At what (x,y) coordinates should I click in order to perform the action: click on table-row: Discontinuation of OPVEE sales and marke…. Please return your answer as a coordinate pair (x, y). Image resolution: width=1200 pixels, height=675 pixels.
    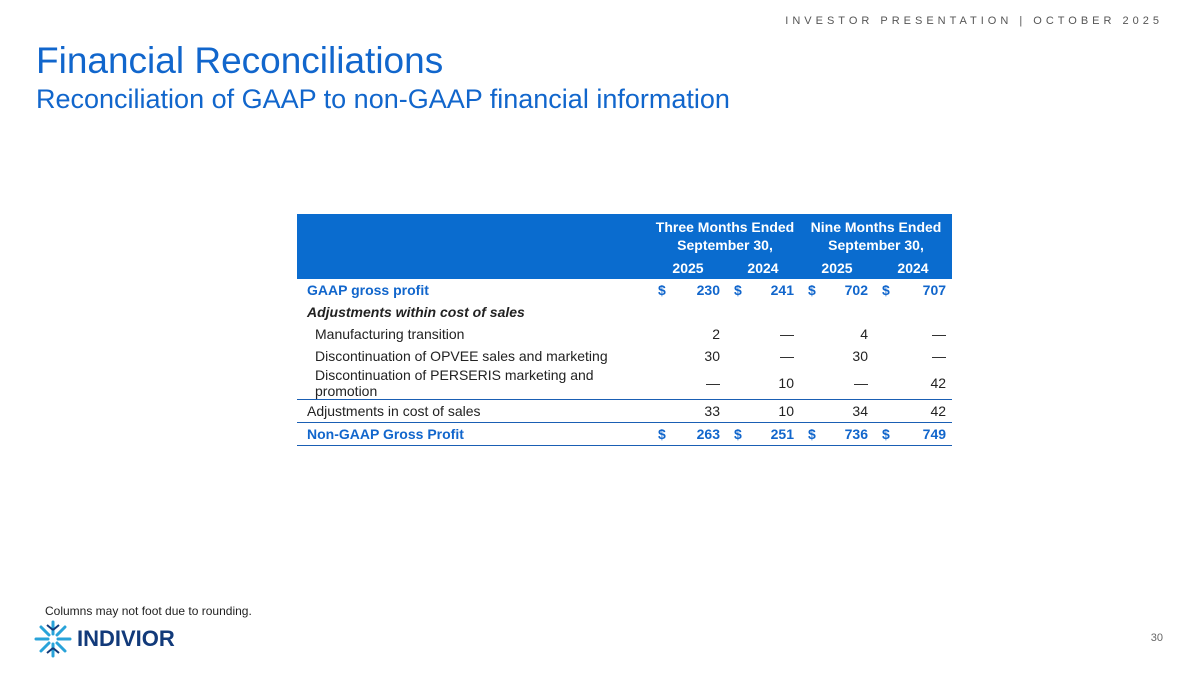
    Looking at the image, I should click on (624, 356).